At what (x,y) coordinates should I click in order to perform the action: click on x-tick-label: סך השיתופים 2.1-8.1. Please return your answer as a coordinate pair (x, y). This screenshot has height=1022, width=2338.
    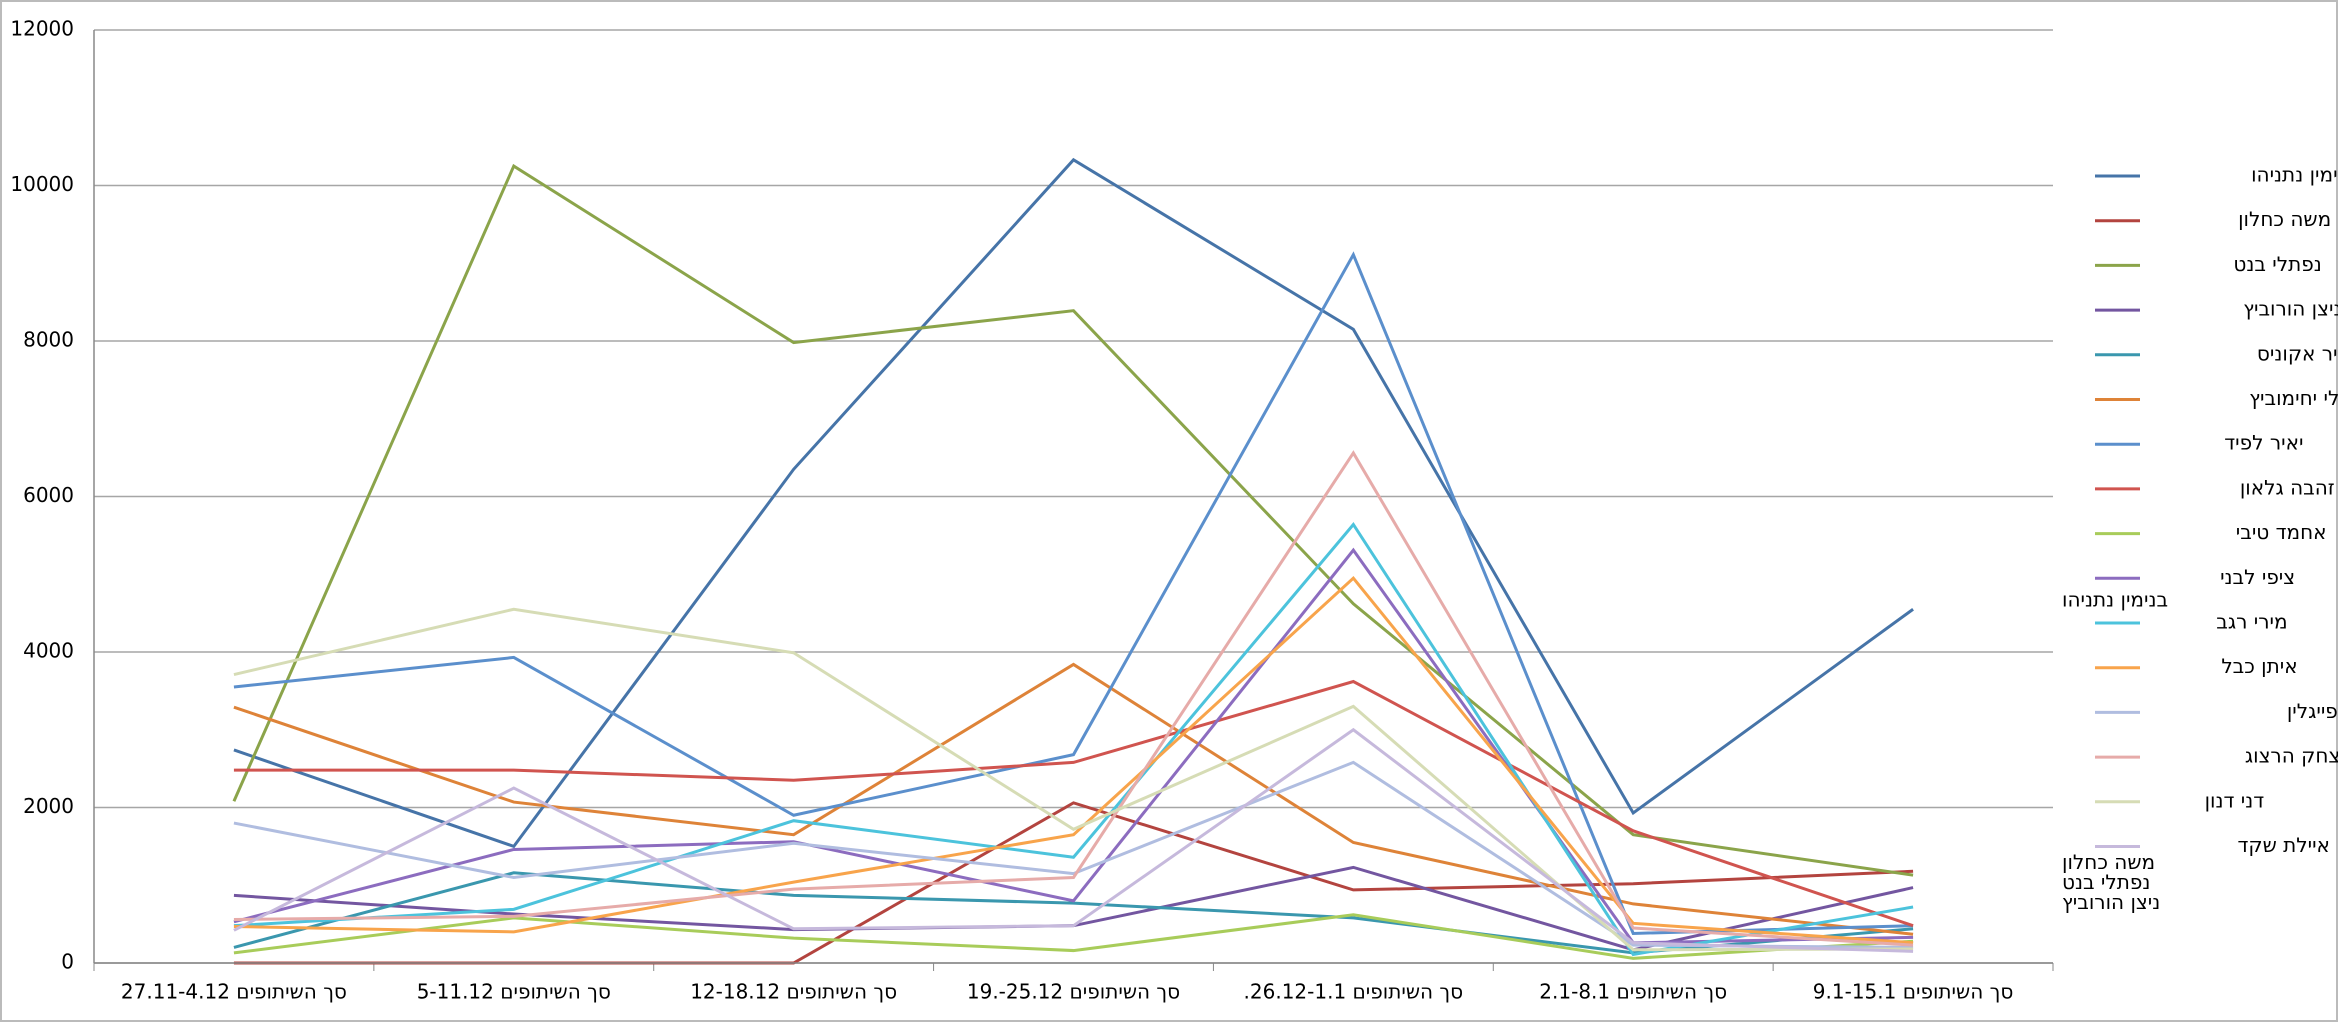
    Looking at the image, I should click on (1633, 992).